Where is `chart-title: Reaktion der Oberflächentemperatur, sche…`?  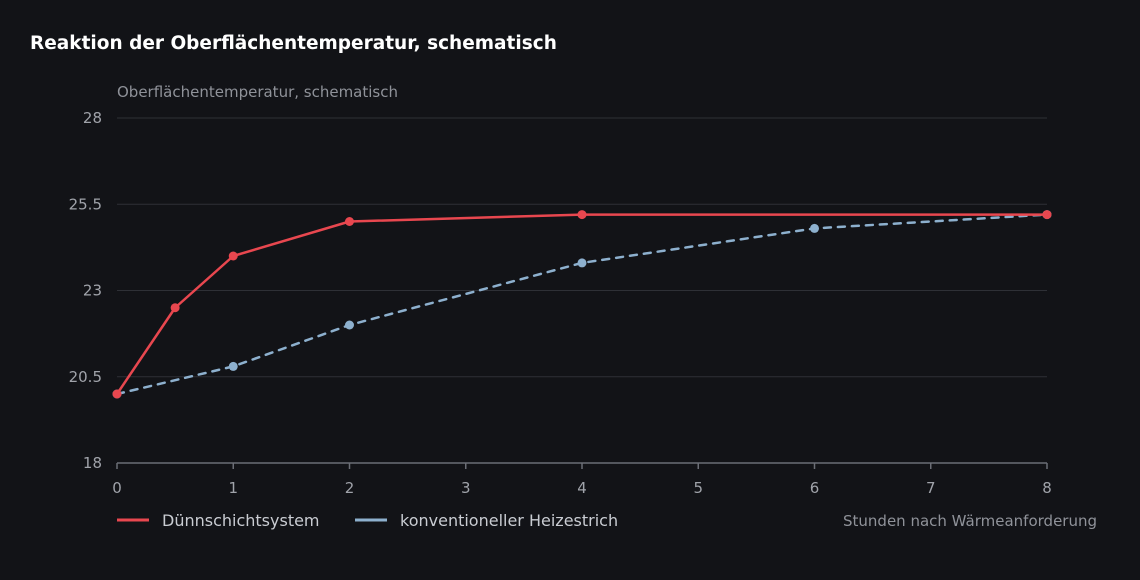
chart-title: Reaktion der Oberflächentemperatur, sche… is located at coordinates (293, 43).